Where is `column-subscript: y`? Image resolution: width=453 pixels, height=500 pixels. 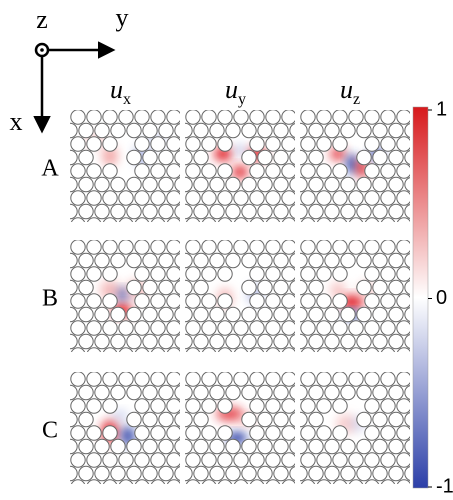 column-subscript: y is located at coordinates (242, 99).